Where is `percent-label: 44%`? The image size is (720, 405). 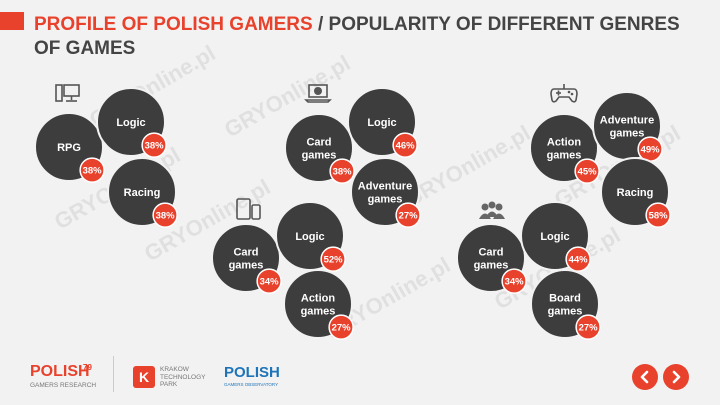 percent-label: 44% is located at coordinates (579, 260).